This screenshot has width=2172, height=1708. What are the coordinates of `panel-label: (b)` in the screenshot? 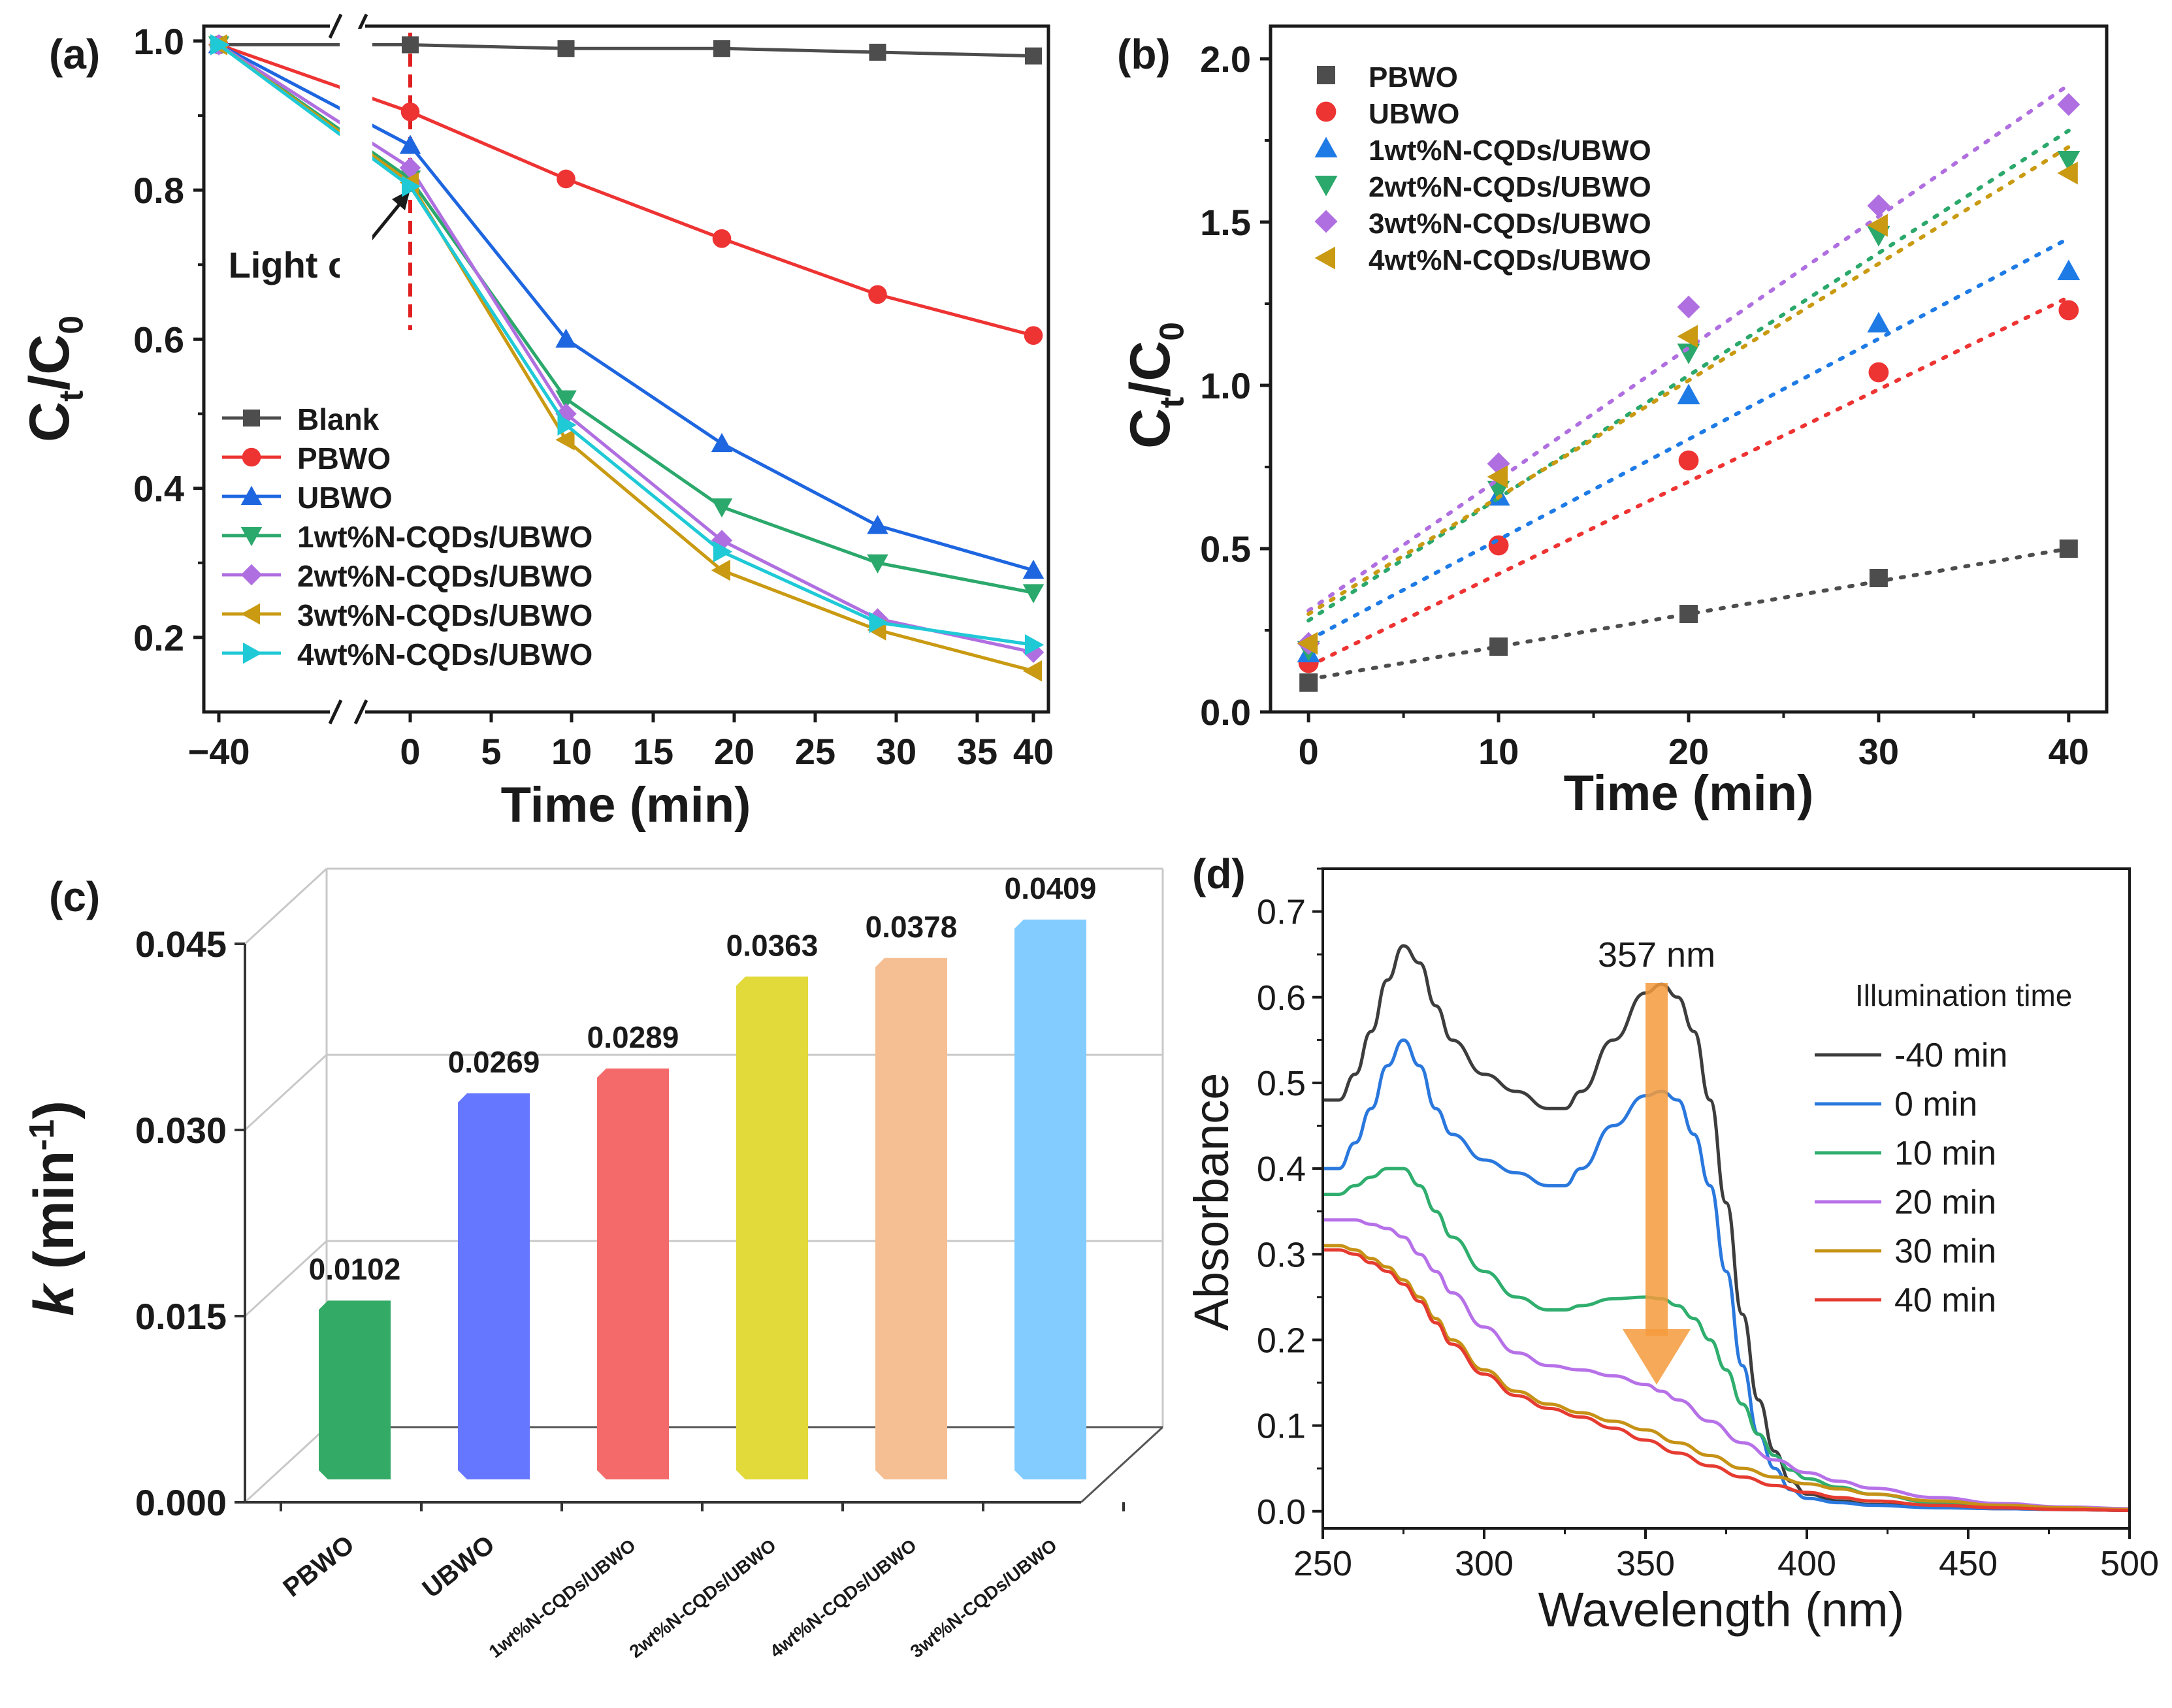 It's located at (1144, 55).